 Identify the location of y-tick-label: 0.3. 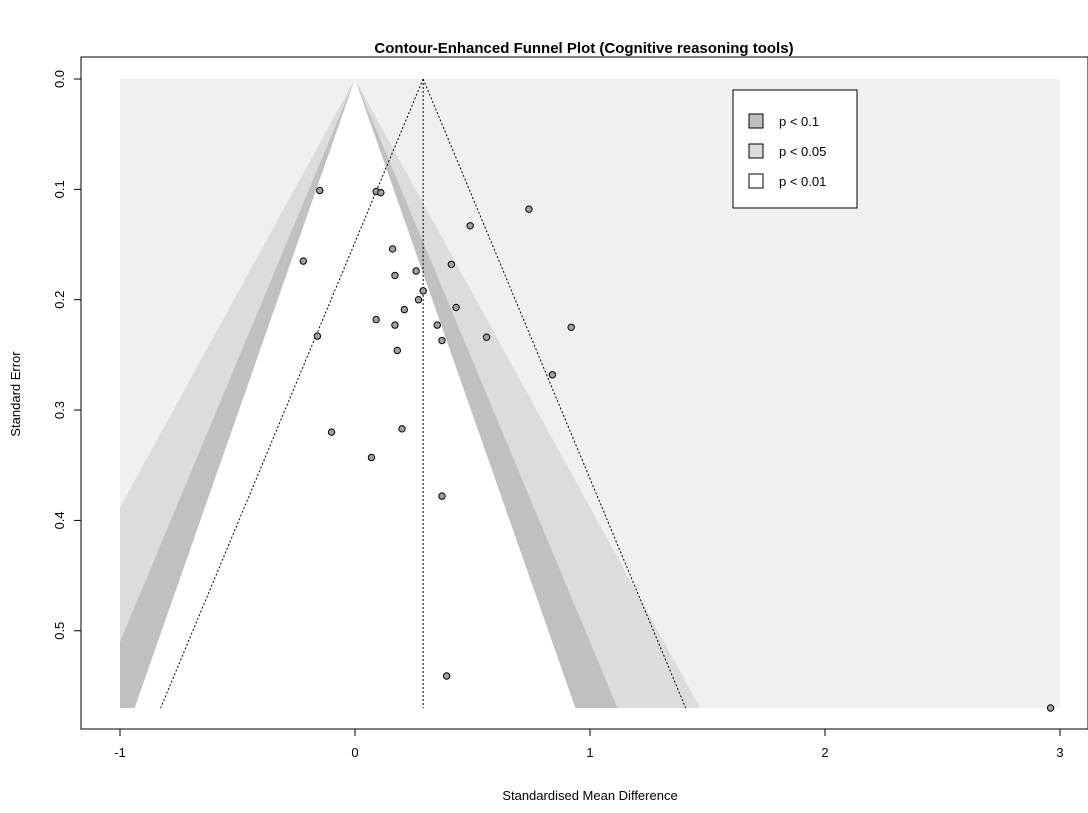
(59, 410).